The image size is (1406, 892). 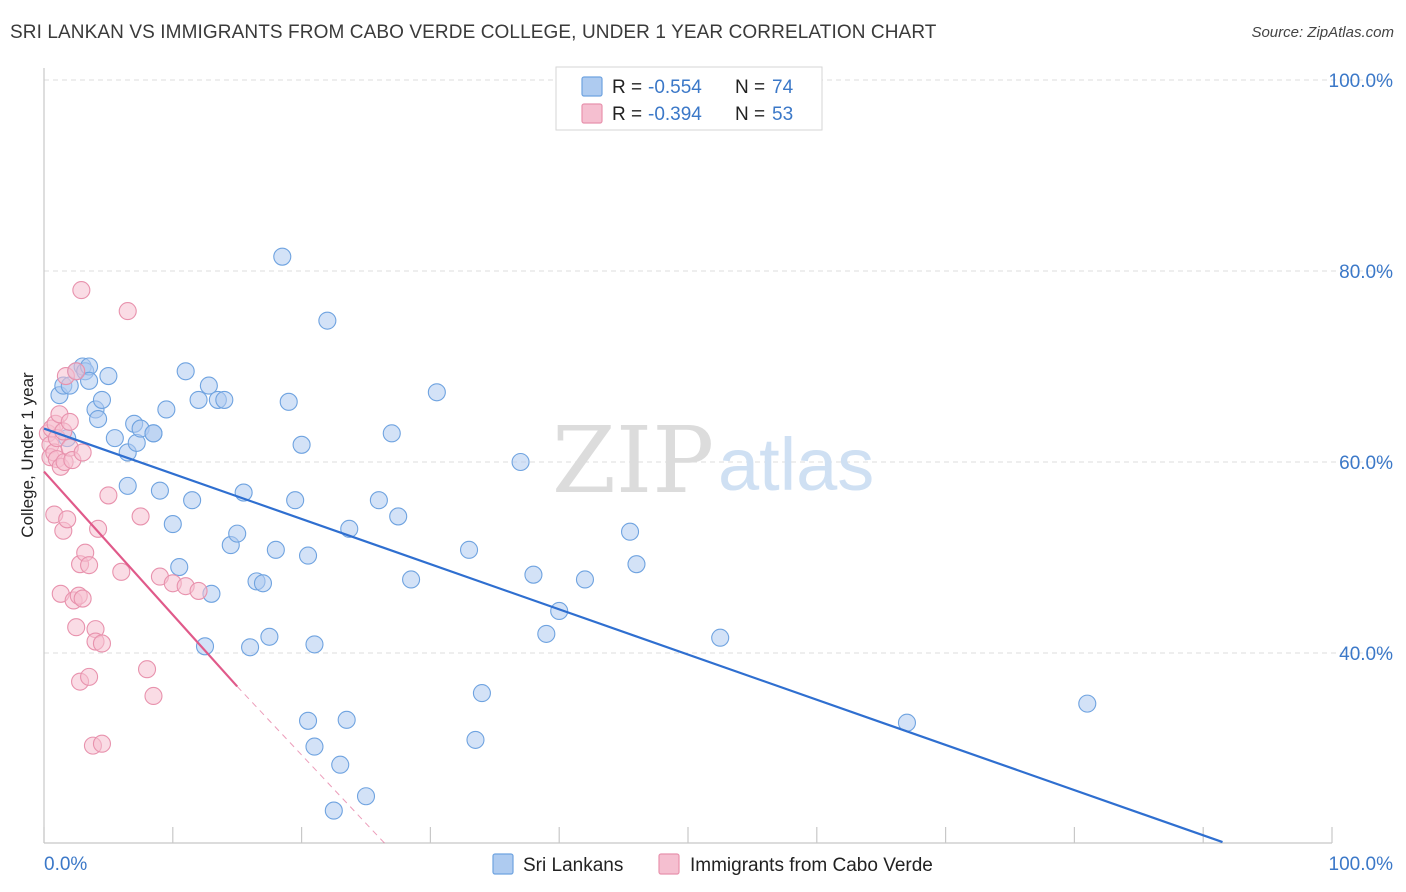 What do you see at coordinates (1366, 272) in the screenshot?
I see `y-tick-label: 80.0%` at bounding box center [1366, 272].